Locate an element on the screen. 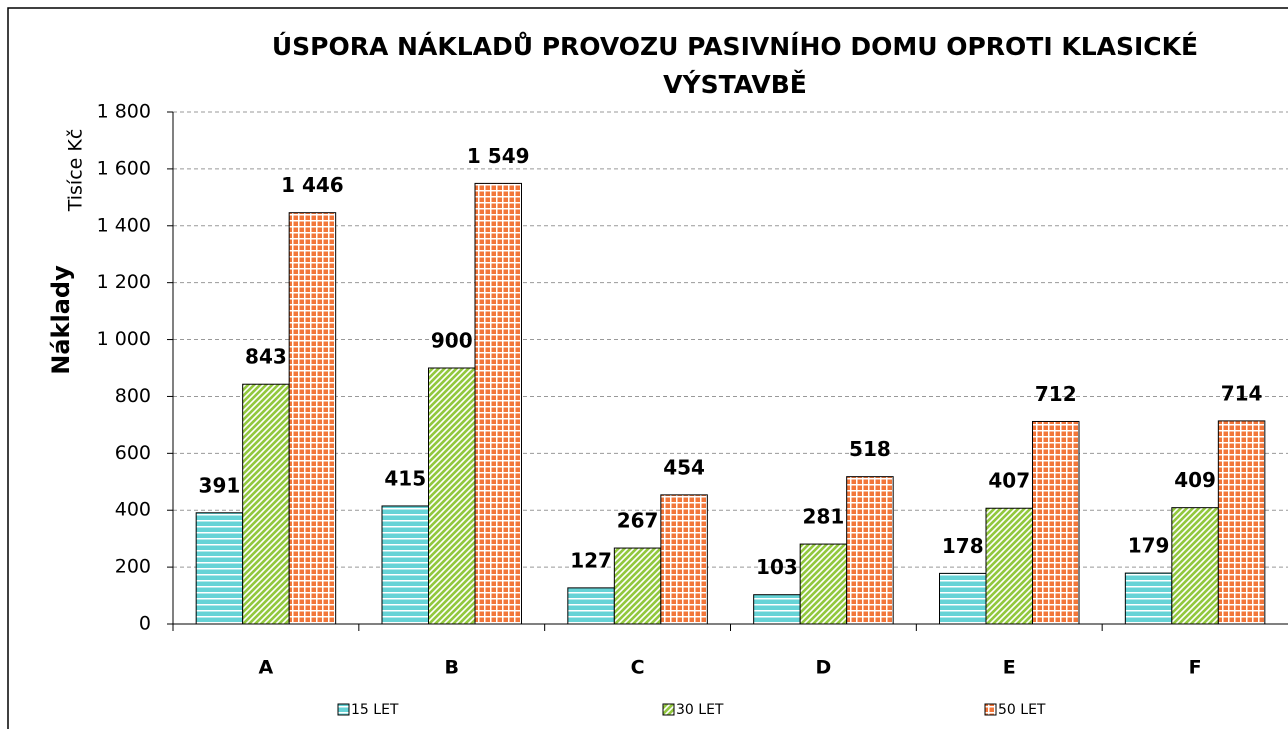  y-tick-label: 1 200 is located at coordinates (124, 282).